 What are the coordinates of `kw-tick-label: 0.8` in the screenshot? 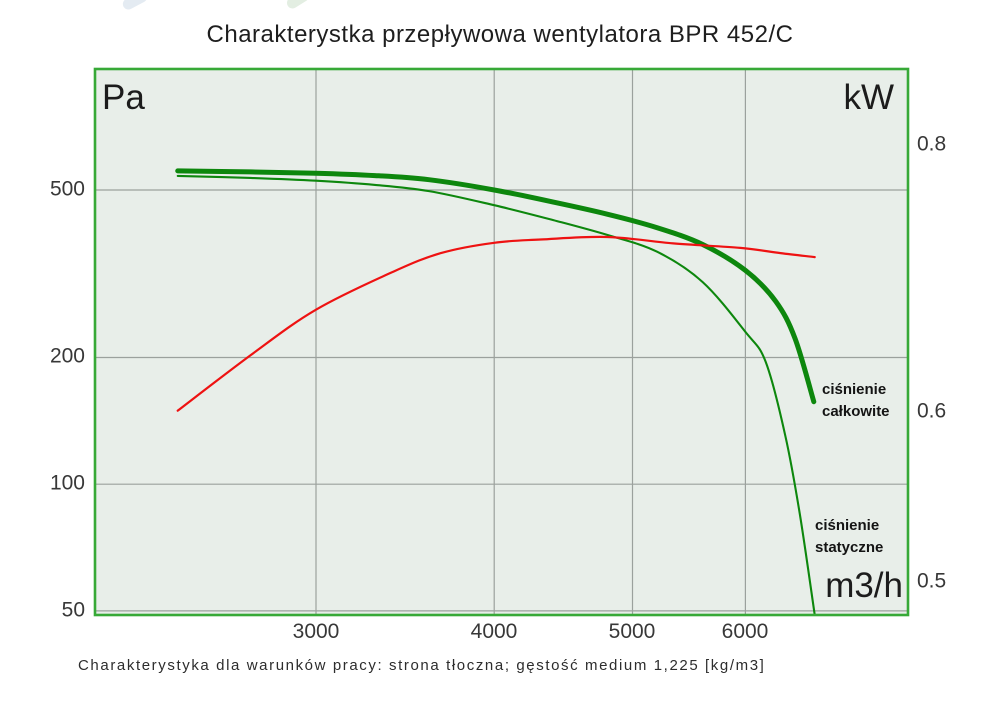 It's located at (932, 144).